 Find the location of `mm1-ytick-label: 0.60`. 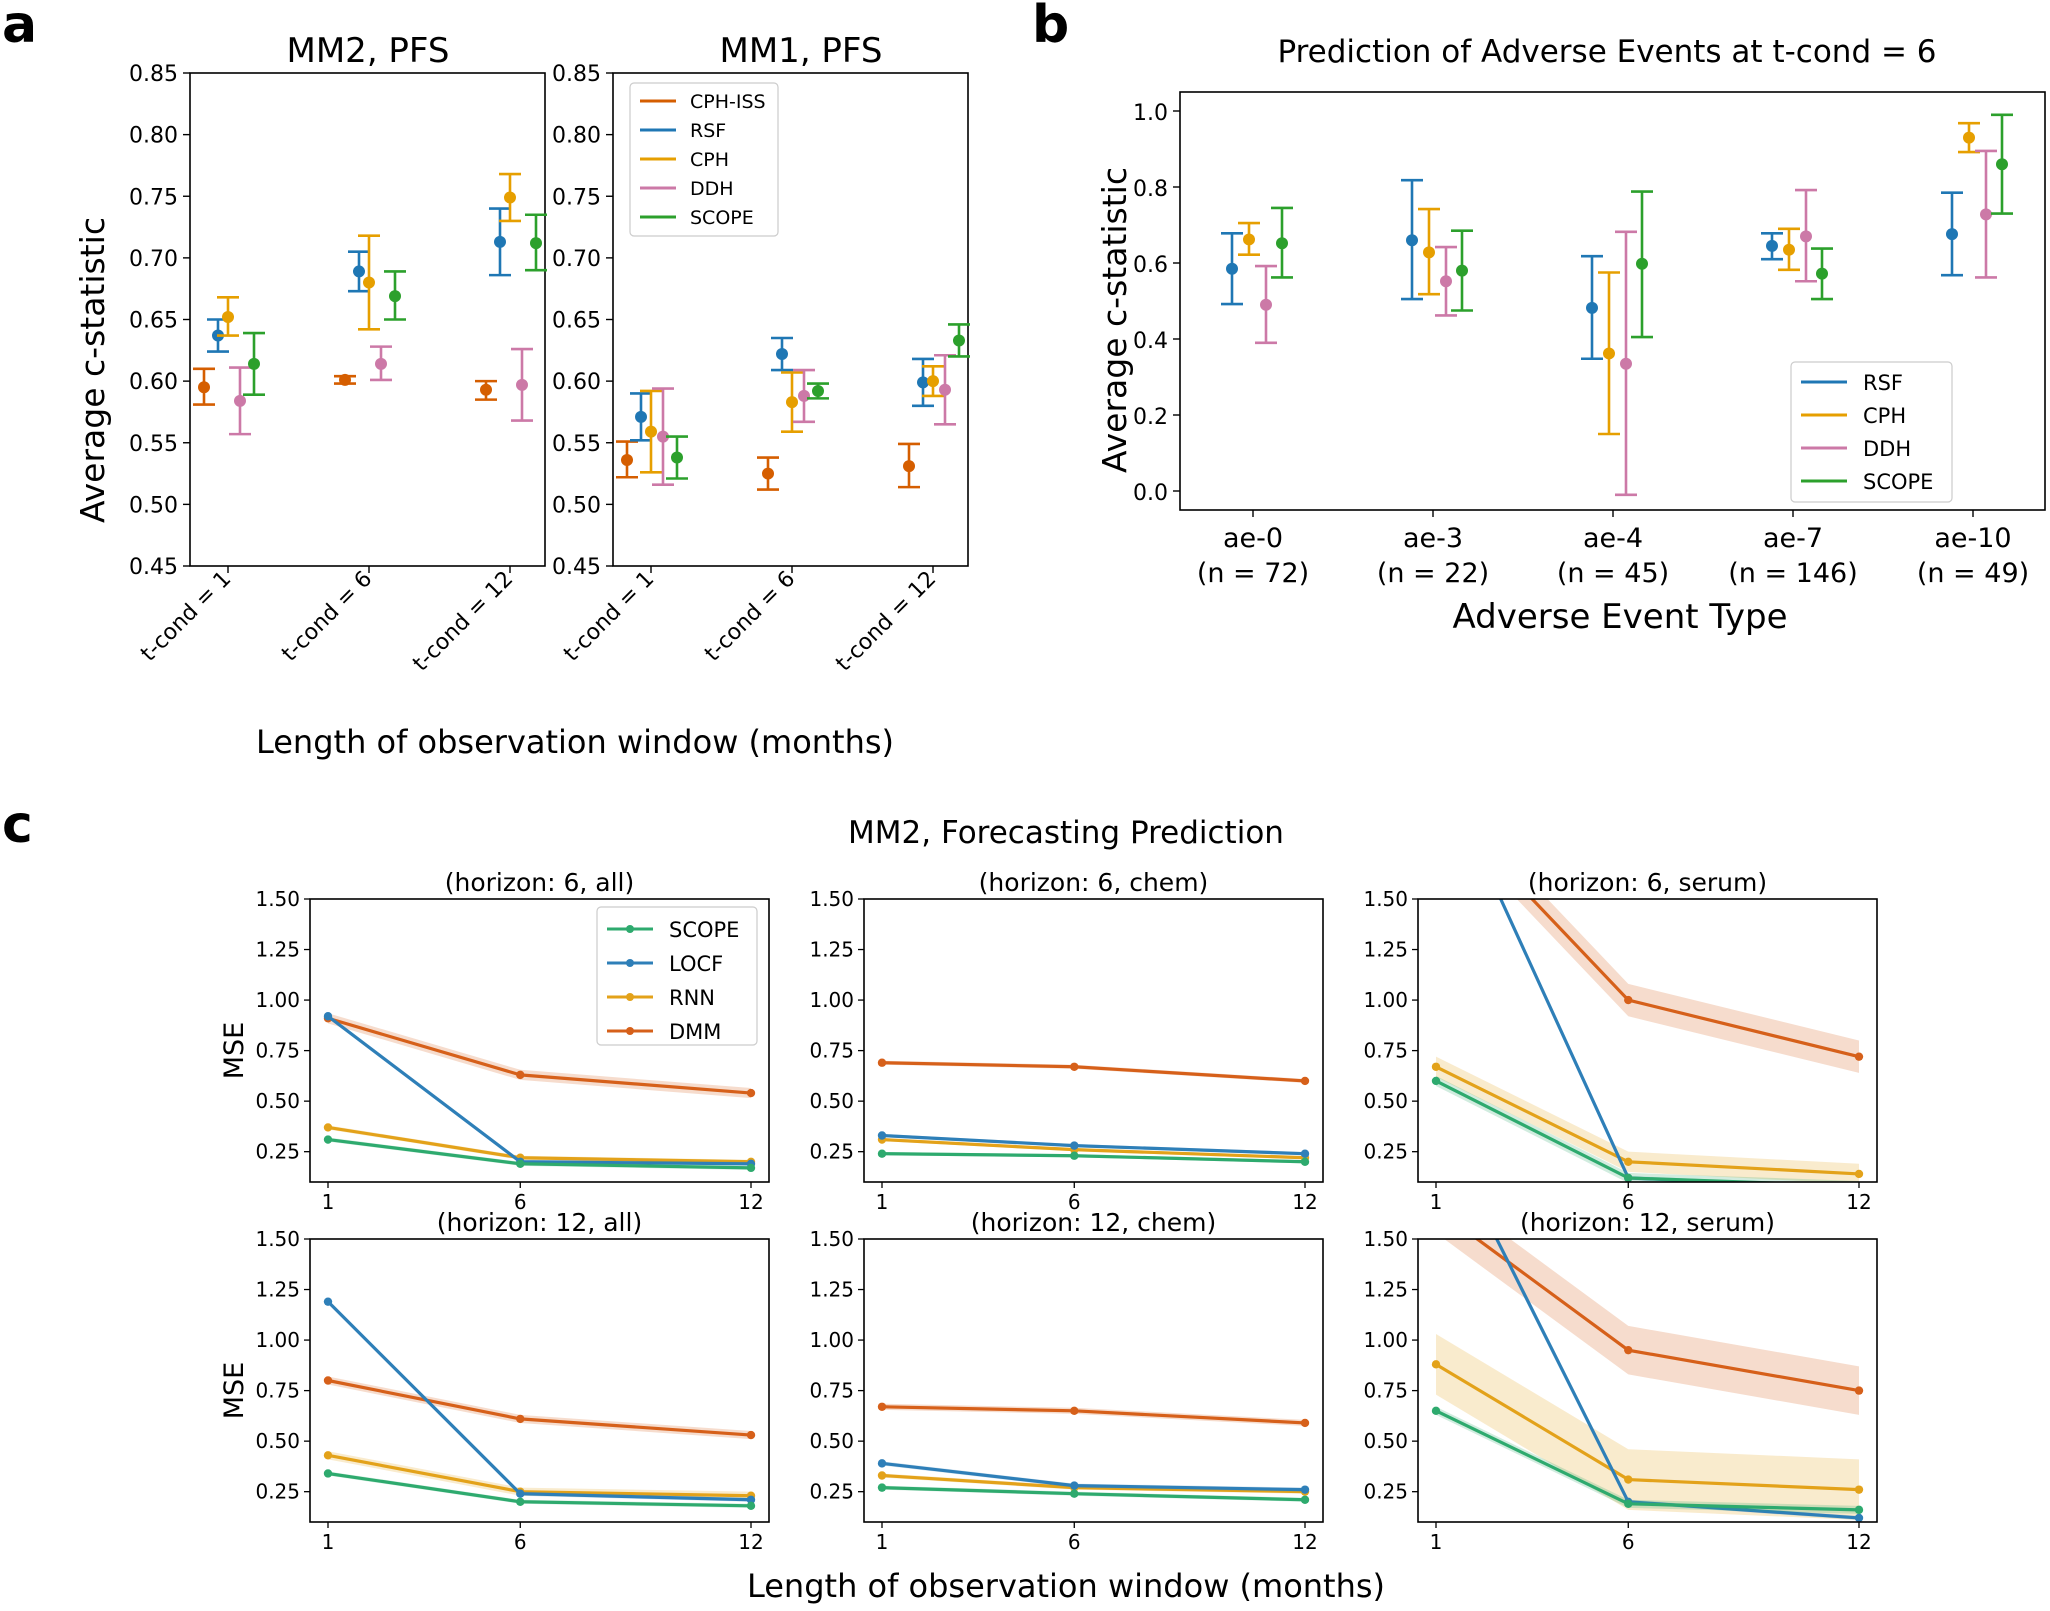

mm1-ytick-label: 0.60 is located at coordinates (576, 382).